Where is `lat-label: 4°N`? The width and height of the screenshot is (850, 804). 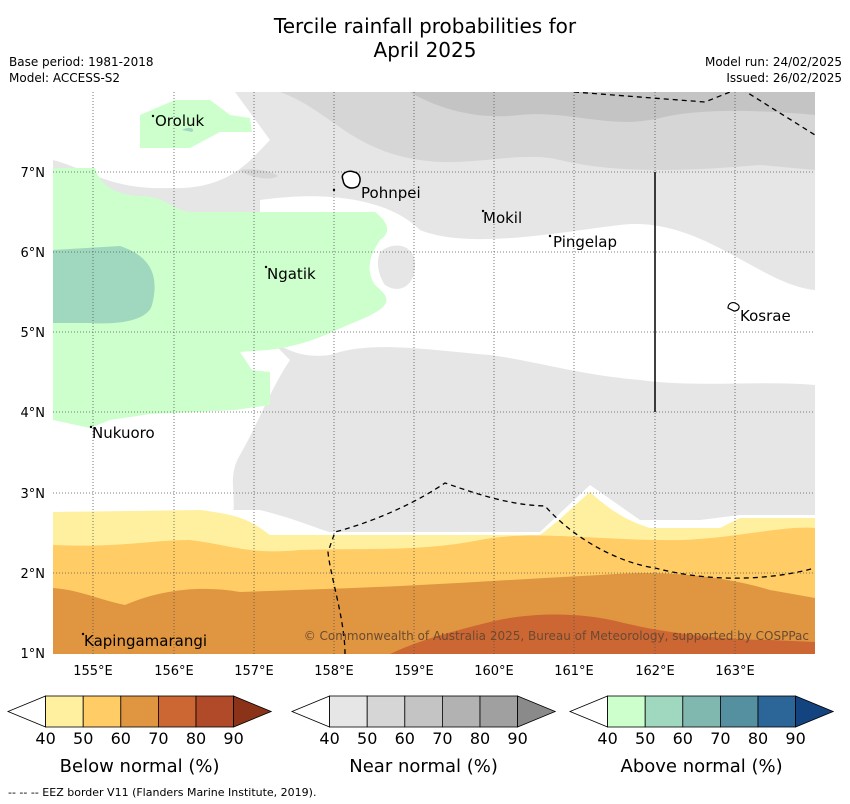 lat-label: 4°N is located at coordinates (33, 413).